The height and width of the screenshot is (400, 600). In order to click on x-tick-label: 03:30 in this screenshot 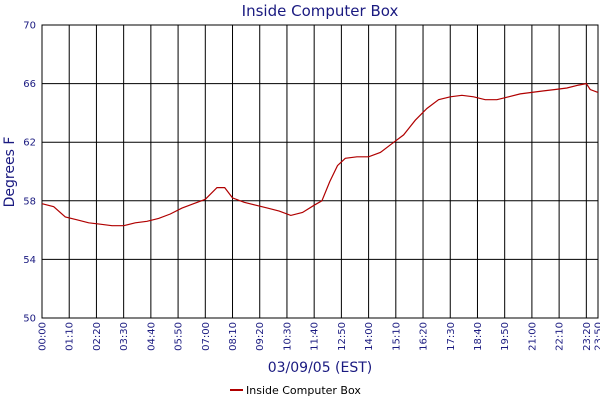, I will do `click(124, 336)`.